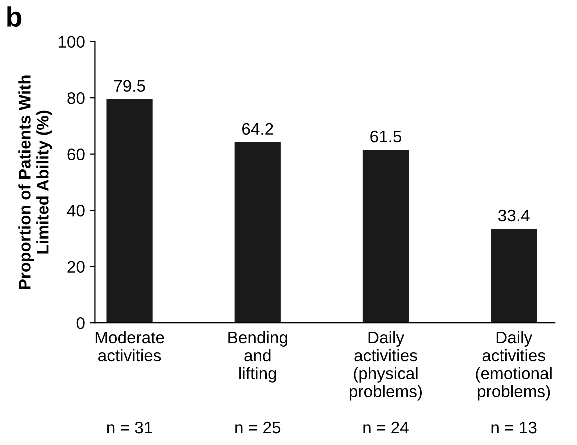  I want to click on data-label: 79.5, so click(130, 86).